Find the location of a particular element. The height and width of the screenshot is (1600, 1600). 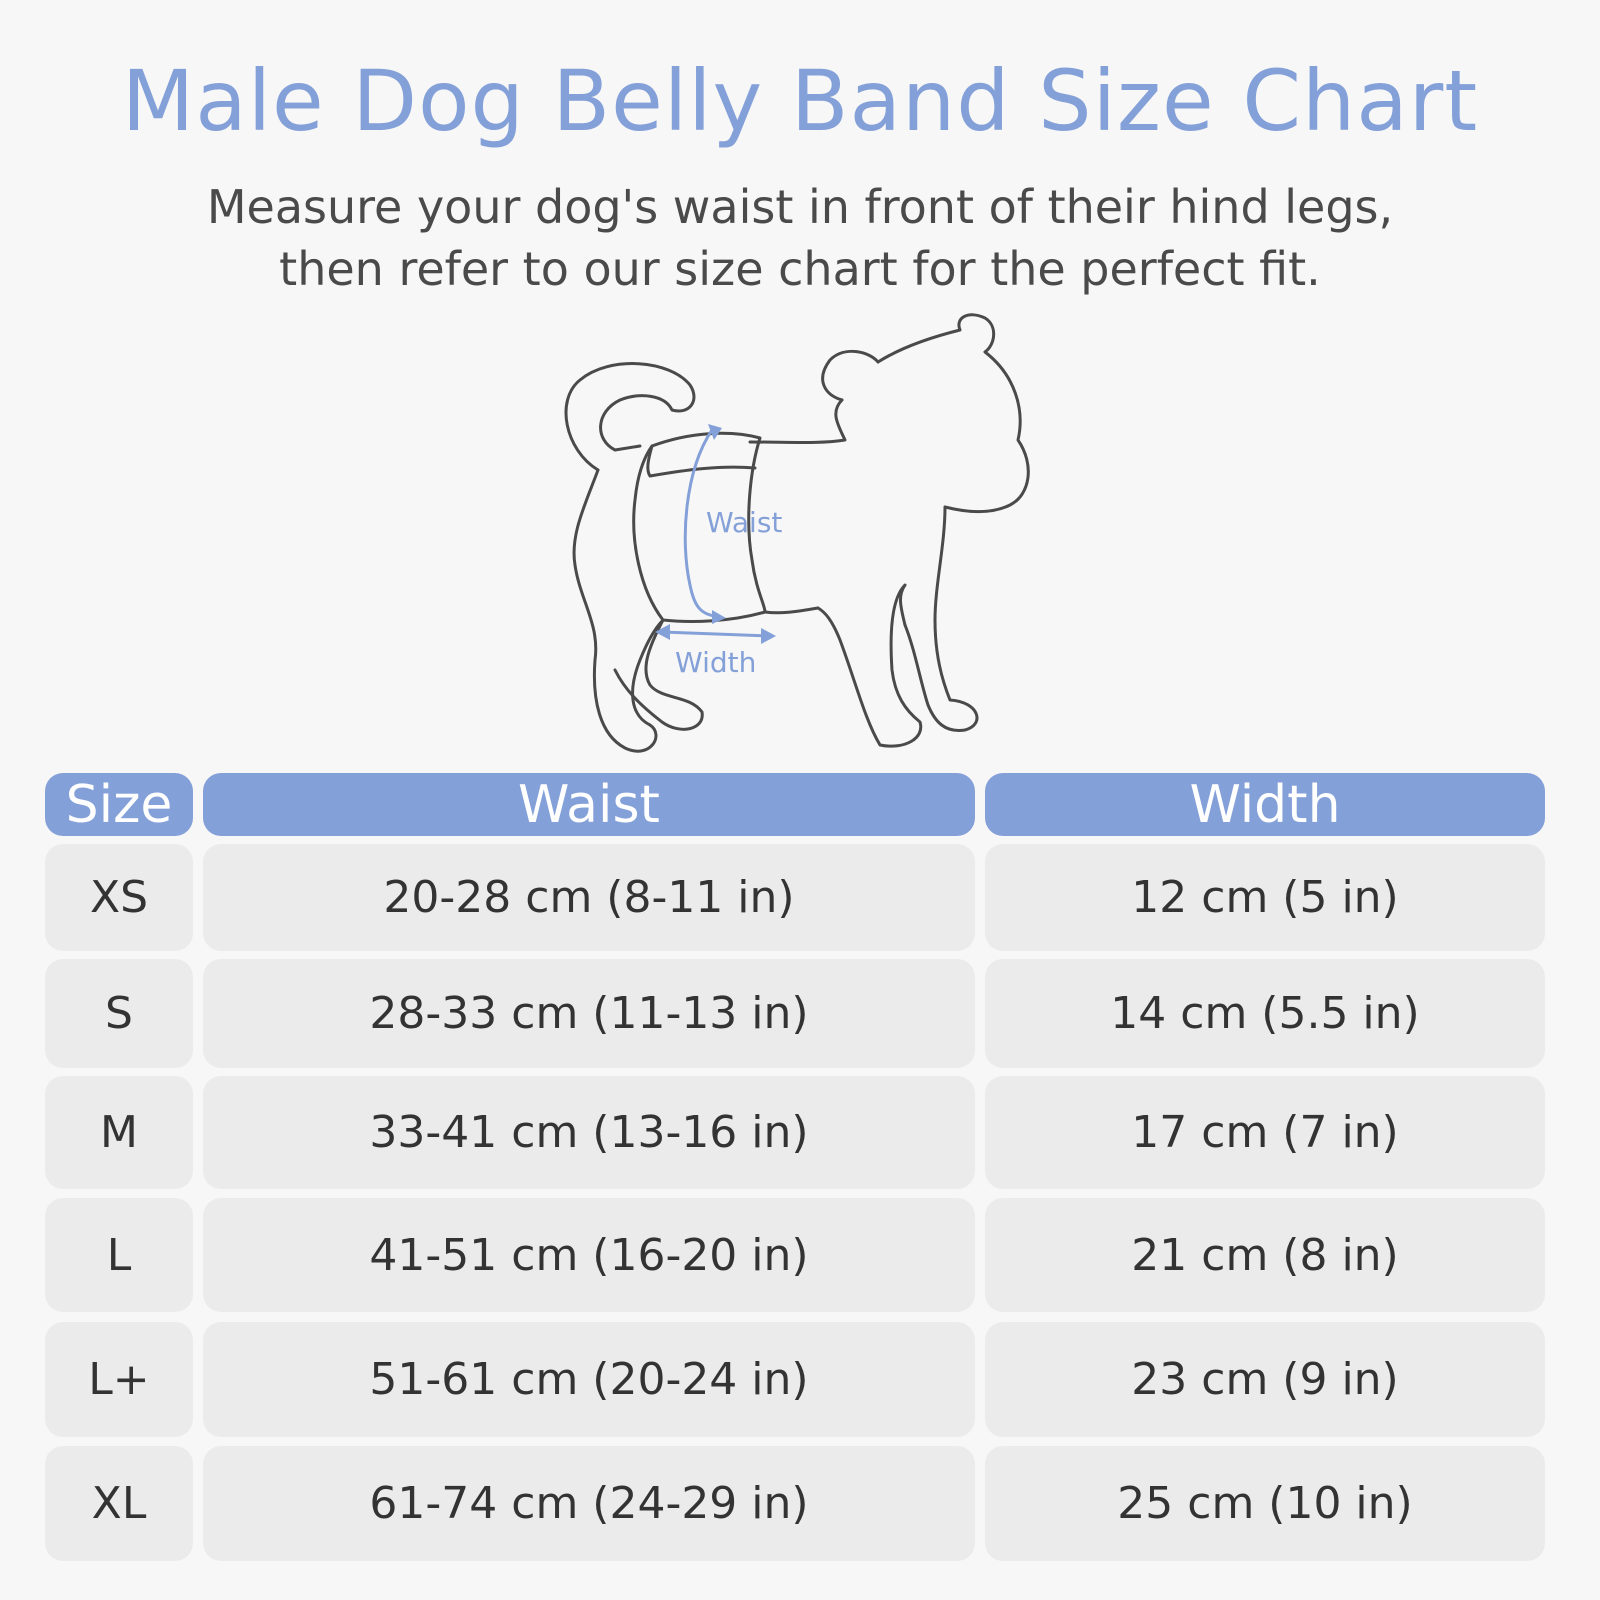

header-width: Width is located at coordinates (1265, 804).